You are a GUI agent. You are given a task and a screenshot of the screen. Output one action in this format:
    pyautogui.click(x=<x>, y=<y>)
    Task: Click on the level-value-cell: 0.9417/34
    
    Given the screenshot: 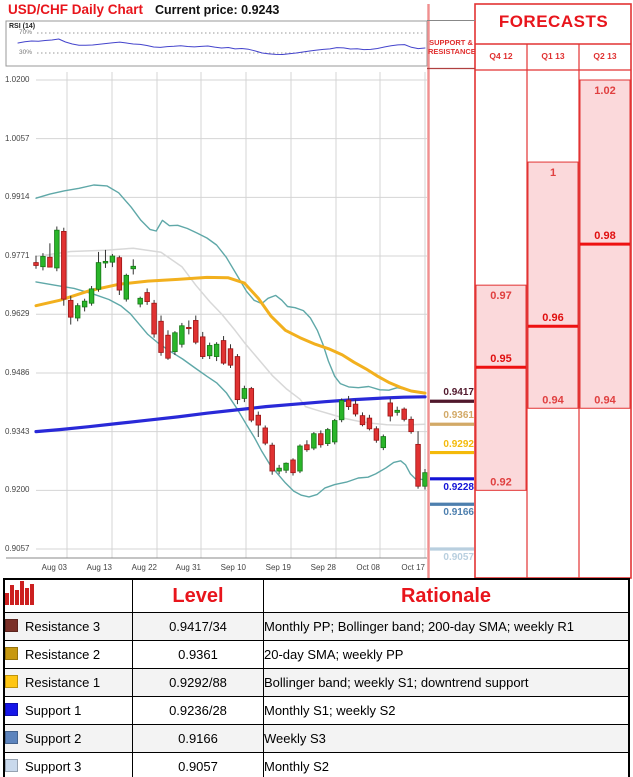 What is the action you would take?
    pyautogui.click(x=198, y=626)
    